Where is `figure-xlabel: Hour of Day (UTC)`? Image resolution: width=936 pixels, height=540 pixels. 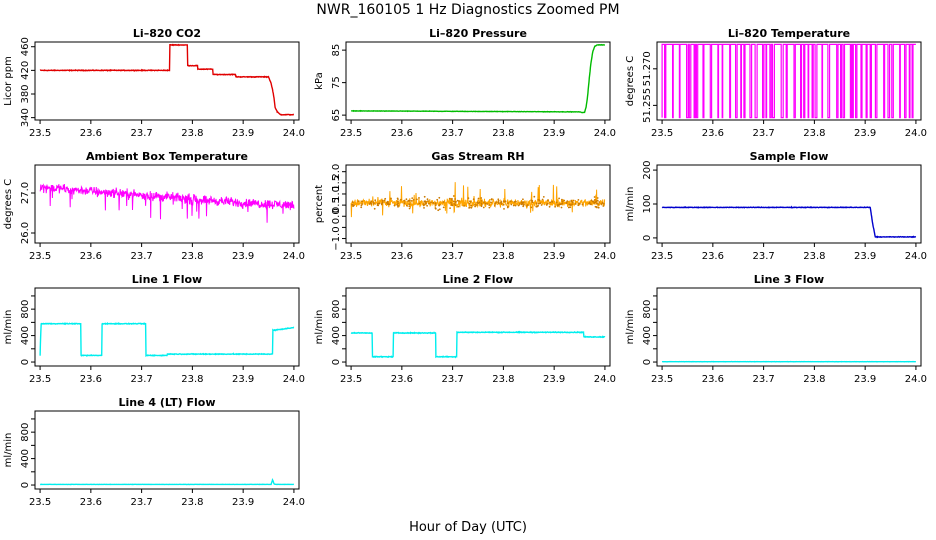
figure-xlabel: Hour of Day (UTC) is located at coordinates (468, 527).